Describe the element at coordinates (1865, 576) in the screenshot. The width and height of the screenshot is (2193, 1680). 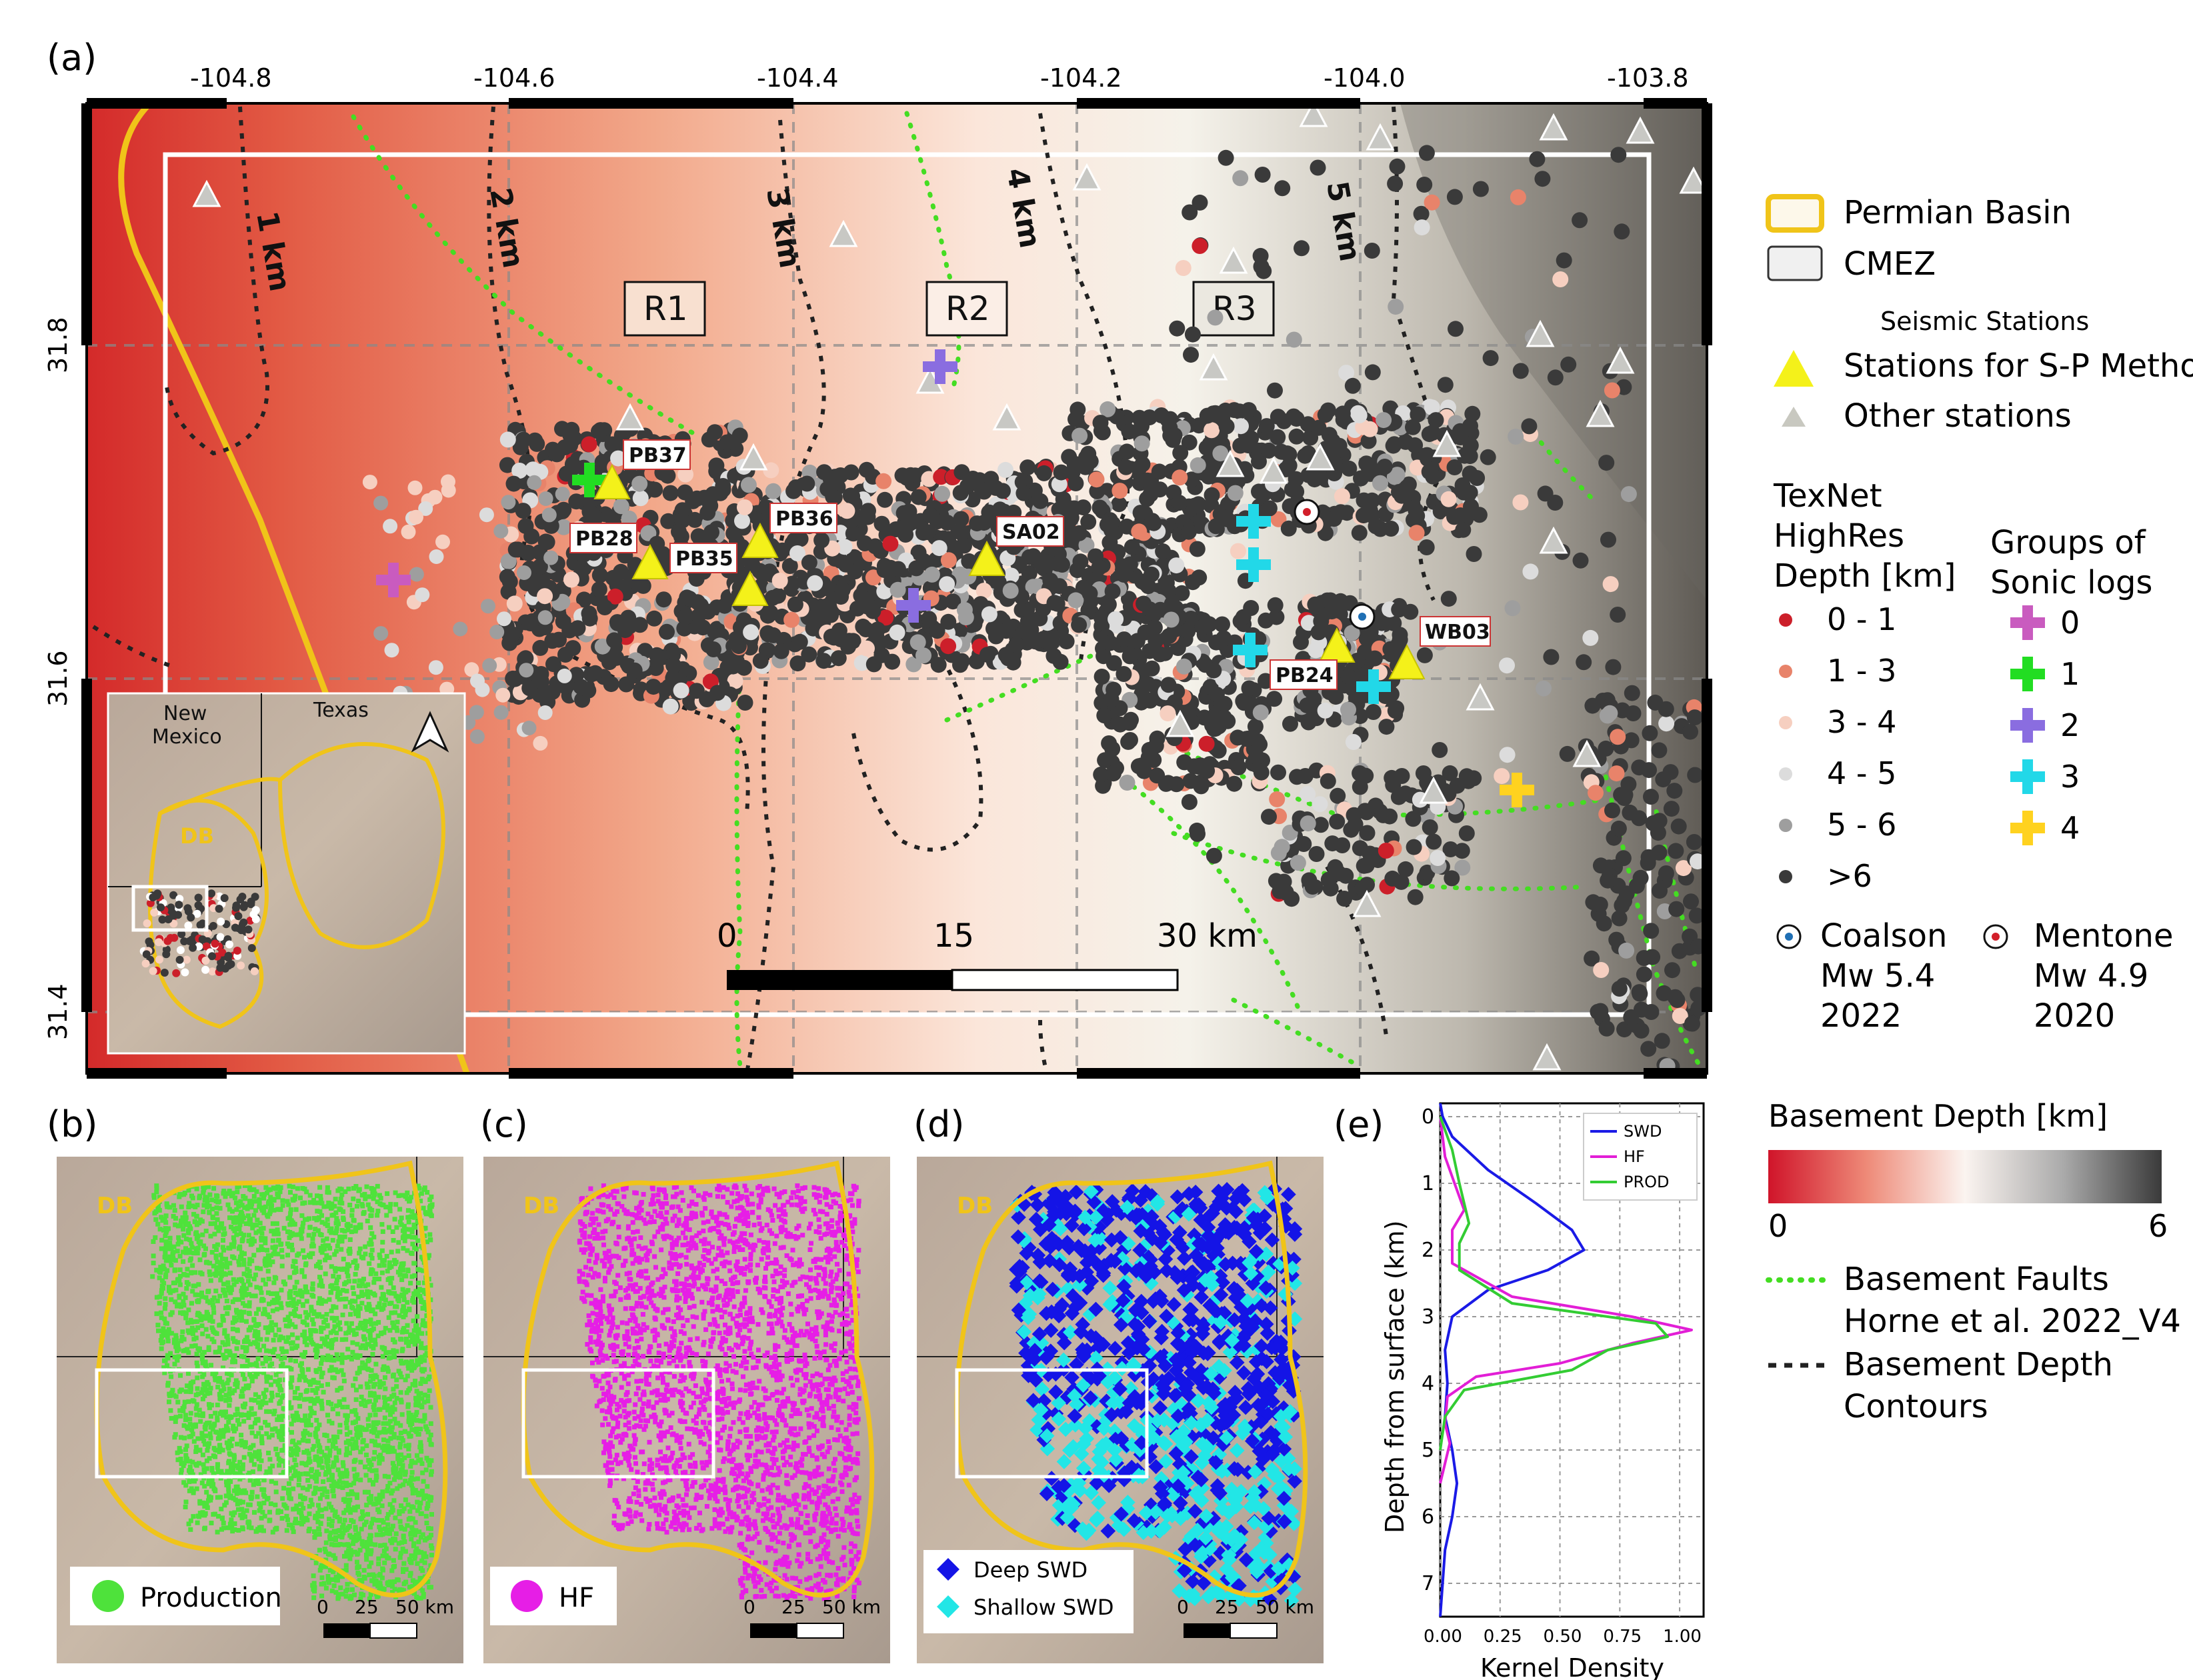
I see `legend-texnet-title-3: Depth [km]` at that location.